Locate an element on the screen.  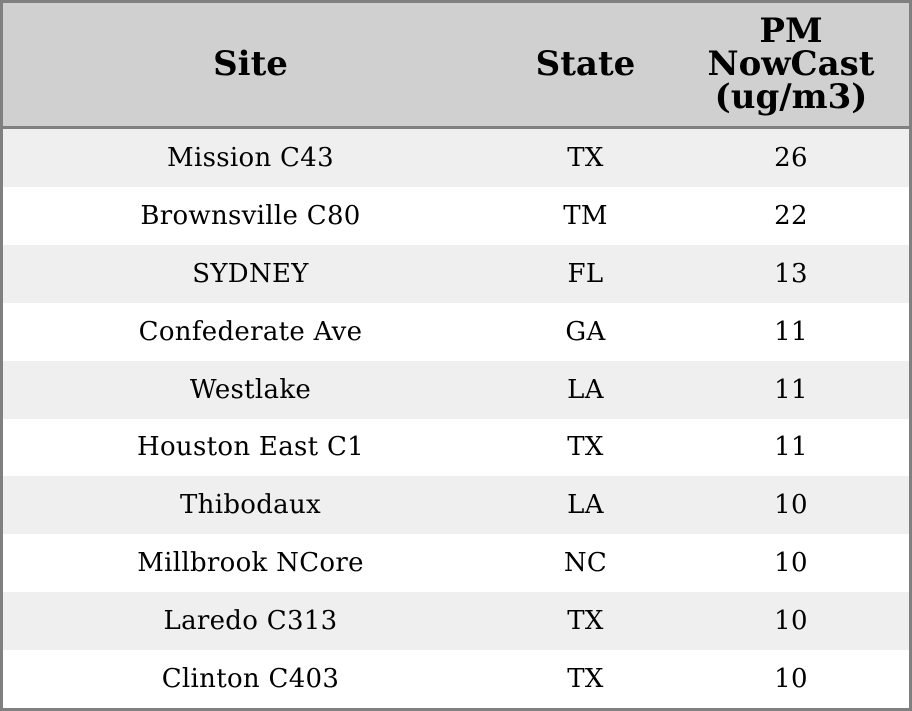
cell-pm-nowcast: 26 is located at coordinates (791, 158).